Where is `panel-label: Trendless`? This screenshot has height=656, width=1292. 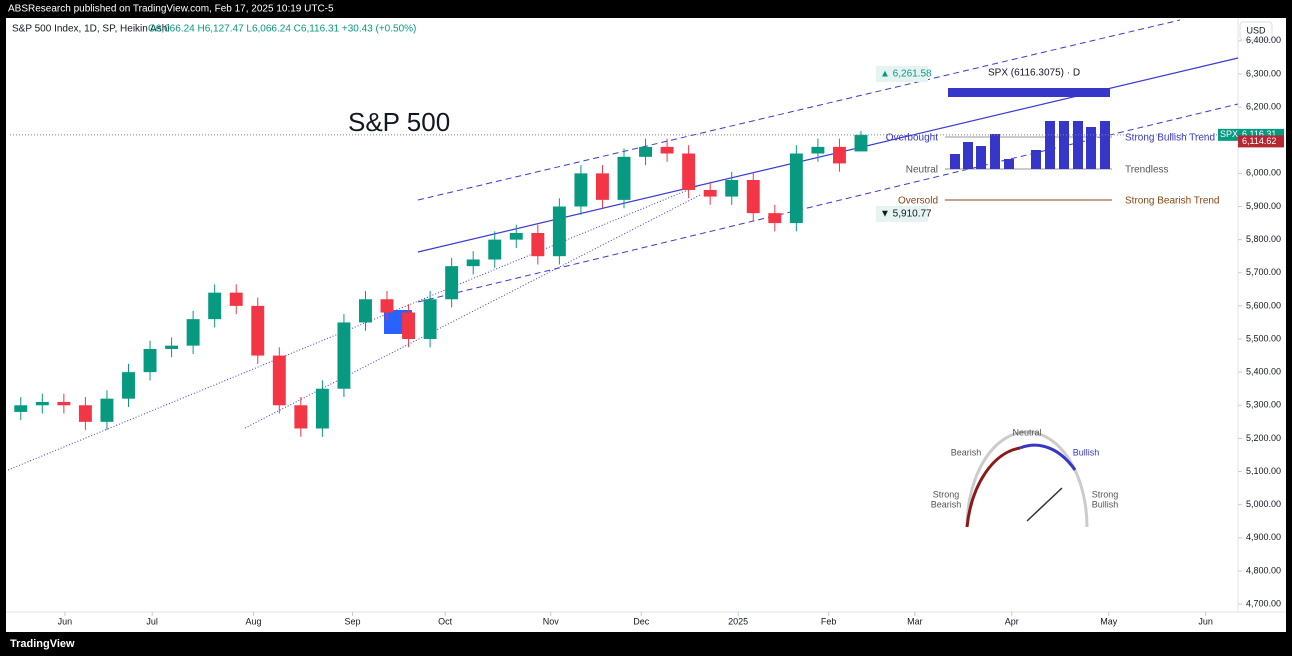
panel-label: Trendless is located at coordinates (1147, 170).